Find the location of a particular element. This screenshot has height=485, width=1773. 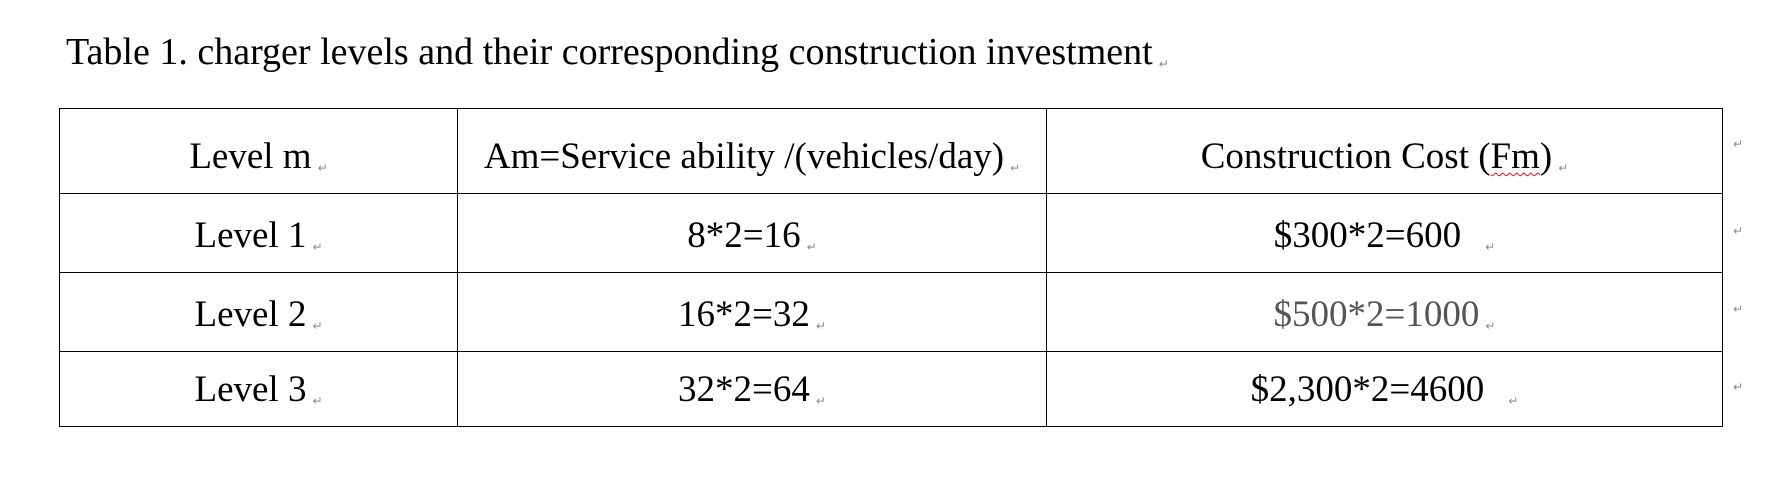

cost-value: $300*2=600 is located at coordinates (1367, 235).